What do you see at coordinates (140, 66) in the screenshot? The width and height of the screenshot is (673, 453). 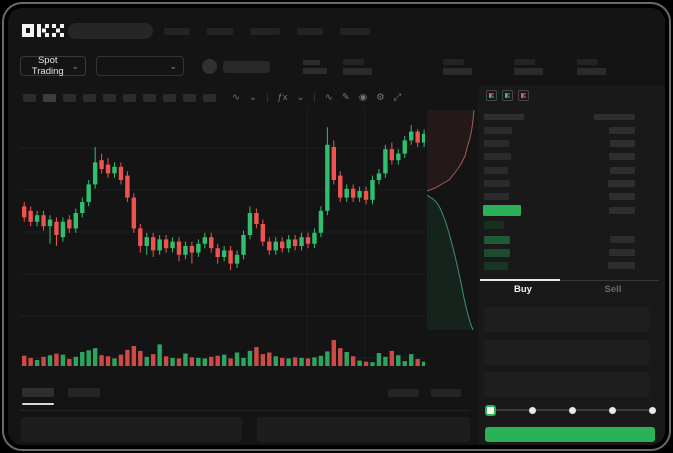 I see `pair-selector: ⌄` at bounding box center [140, 66].